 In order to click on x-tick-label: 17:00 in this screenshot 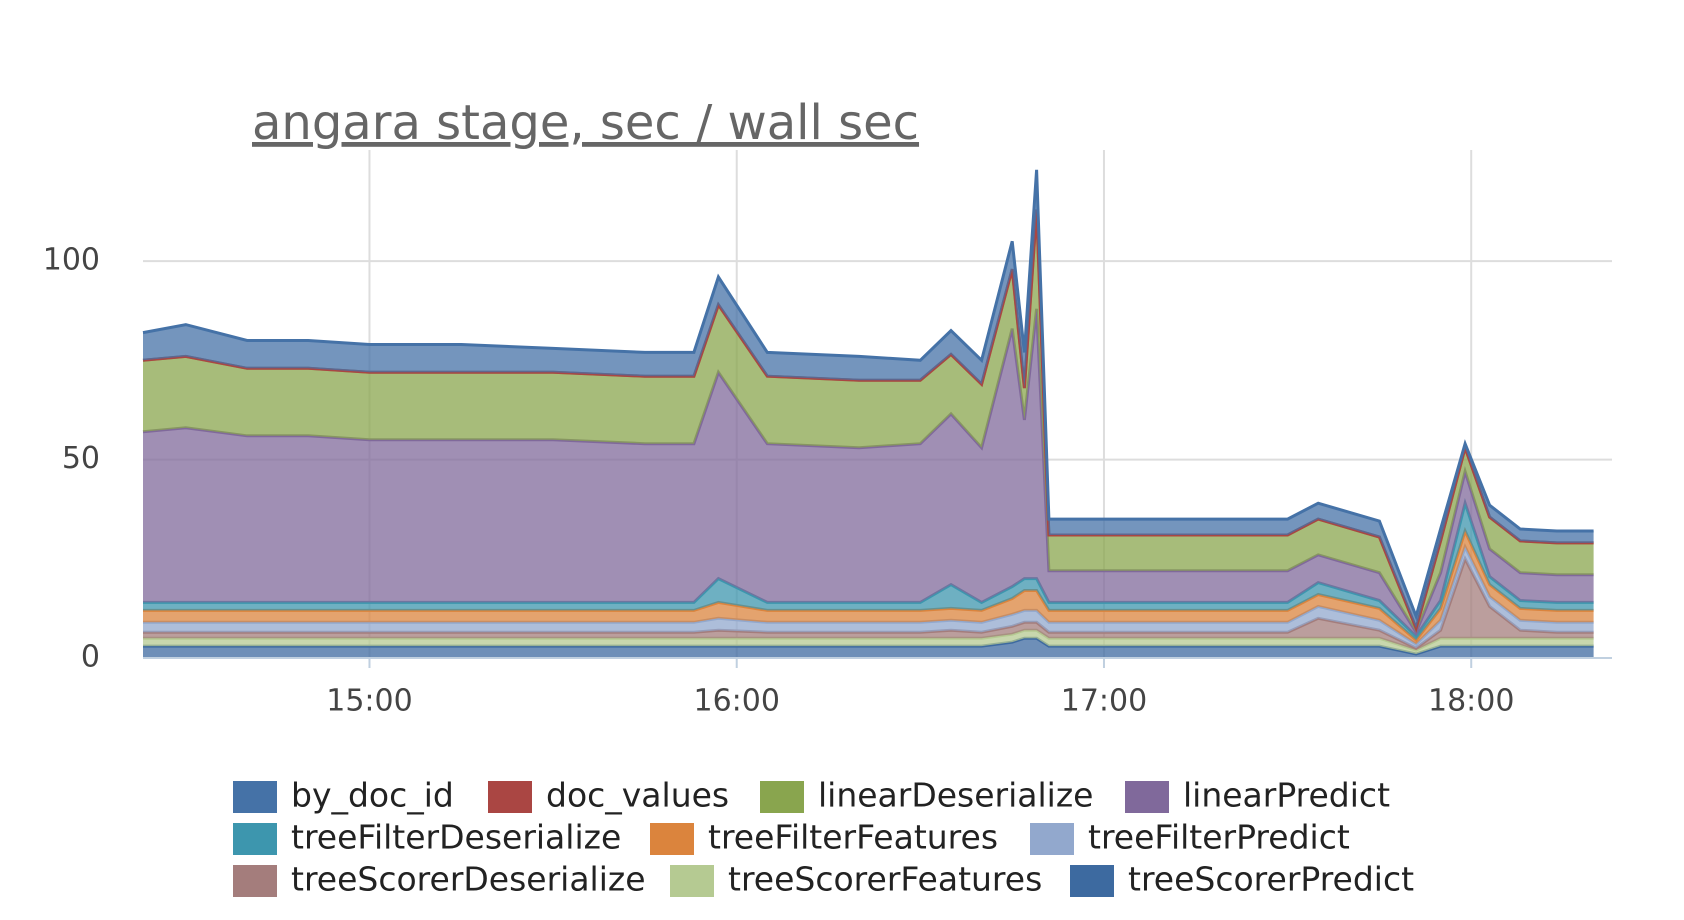, I will do `click(1104, 701)`.